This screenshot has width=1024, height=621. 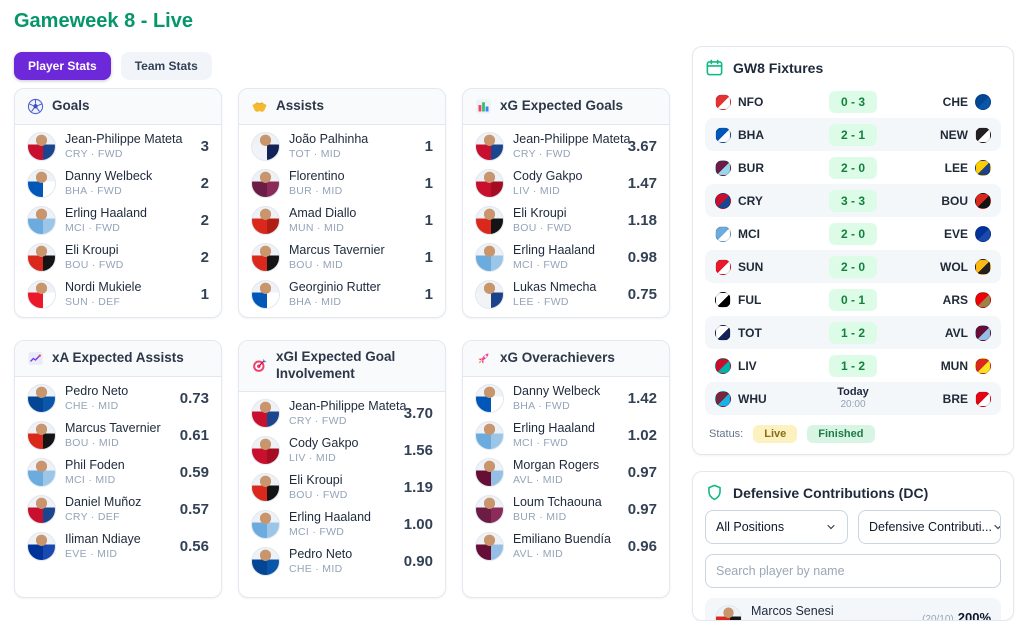 I want to click on home-team: SUN, so click(x=751, y=266).